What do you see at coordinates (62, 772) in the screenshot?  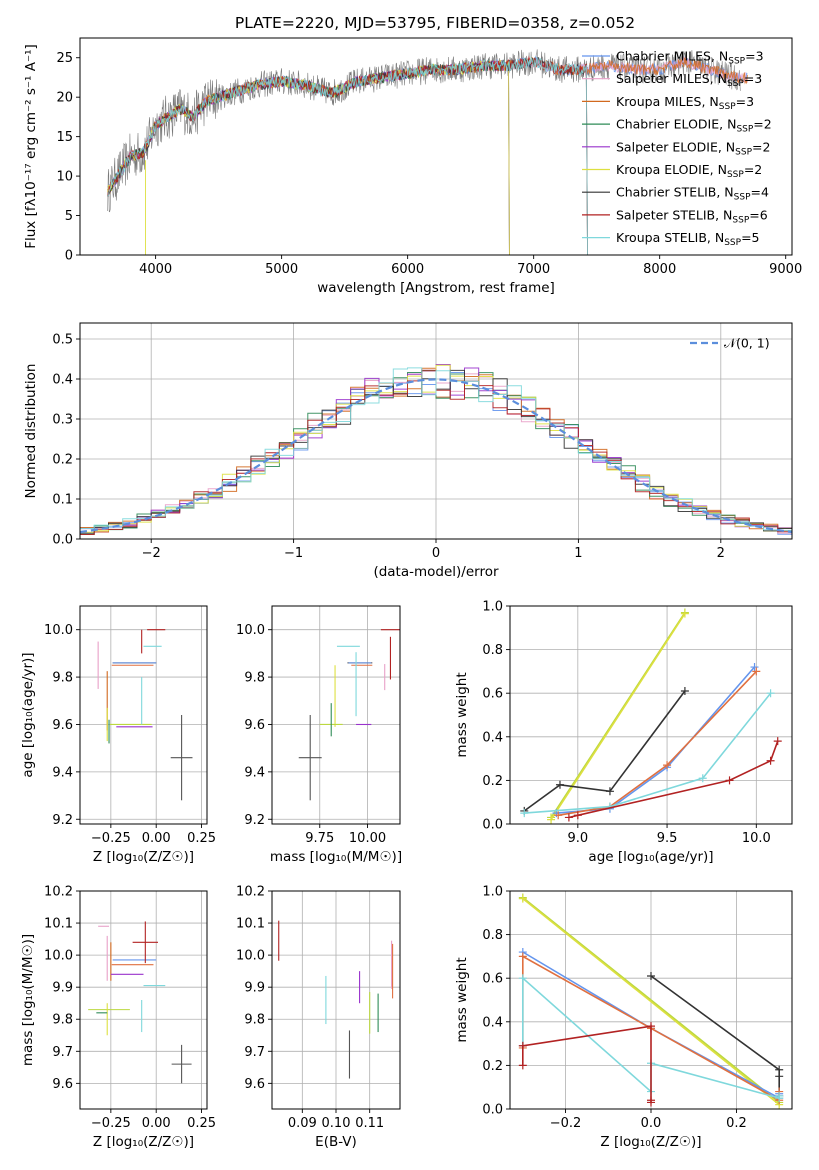 I see `age-vs-Z-ytick-label: 9.4` at bounding box center [62, 772].